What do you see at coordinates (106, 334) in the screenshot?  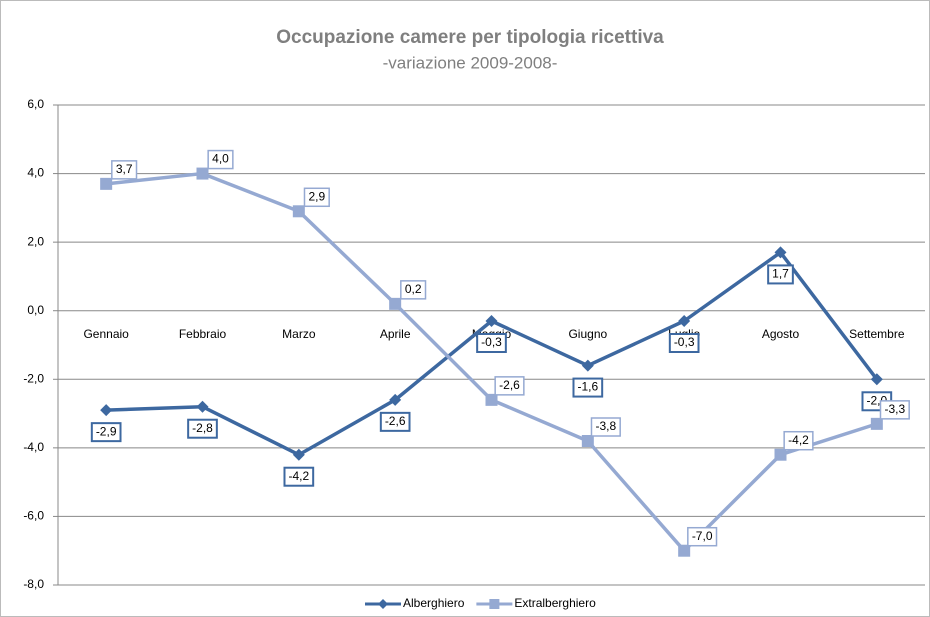 I see `x-tick-label: Gennaio` at bounding box center [106, 334].